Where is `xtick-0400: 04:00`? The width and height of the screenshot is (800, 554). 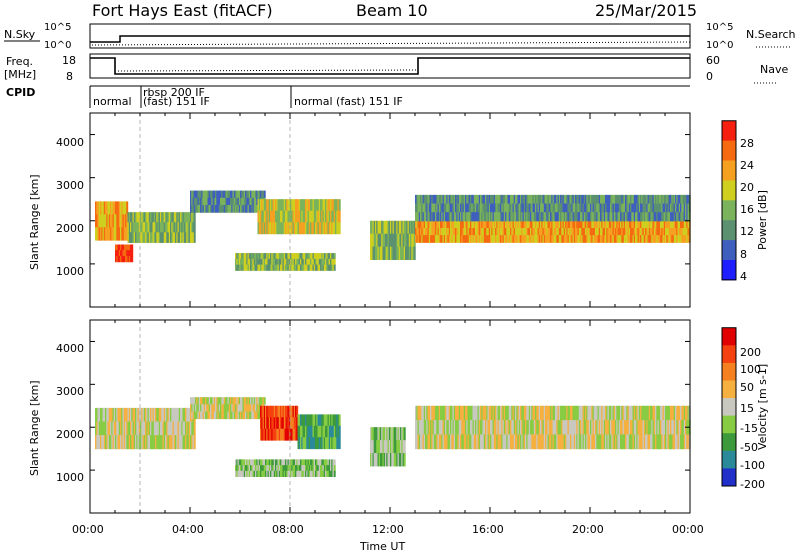 xtick-0400: 04:00 is located at coordinates (188, 529).